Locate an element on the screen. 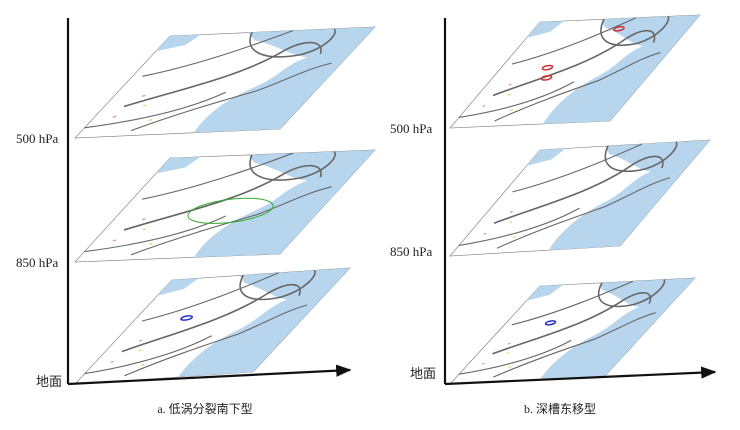 This screenshot has width=740, height=430. caption: a. 低涡分裂南下型 is located at coordinates (204, 408).